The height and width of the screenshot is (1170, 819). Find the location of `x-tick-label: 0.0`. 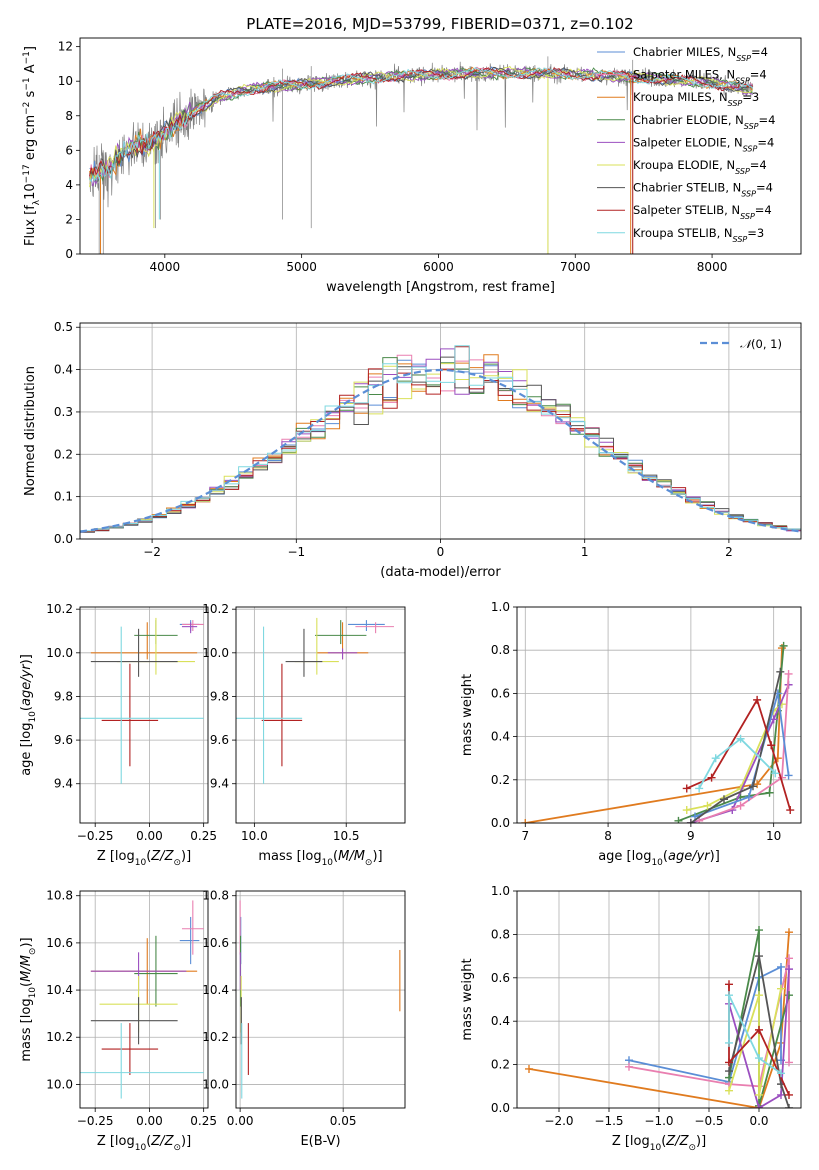

x-tick-label: 0.0 is located at coordinates (758, 1121).